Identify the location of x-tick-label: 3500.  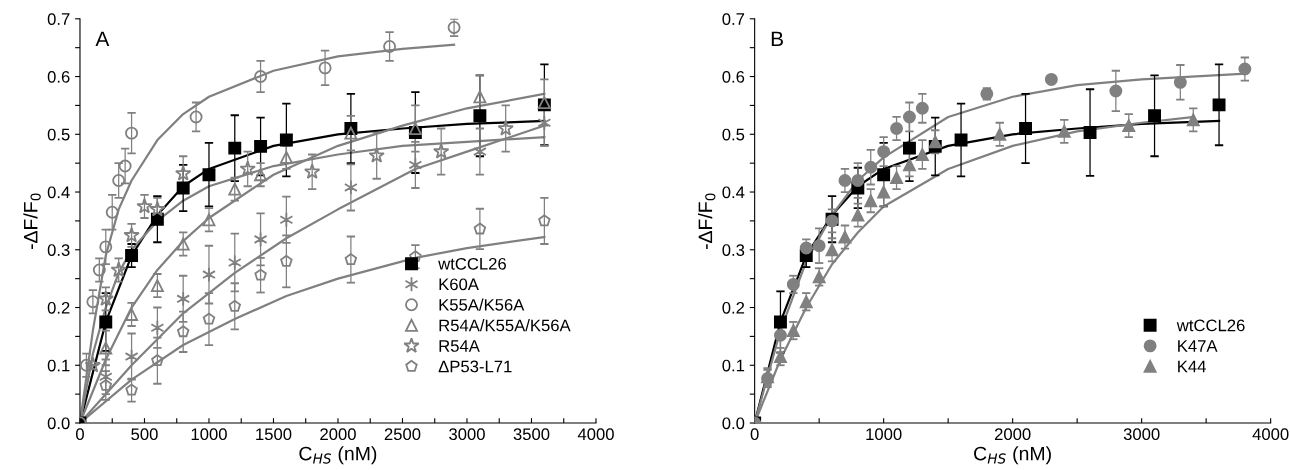
(531, 434).